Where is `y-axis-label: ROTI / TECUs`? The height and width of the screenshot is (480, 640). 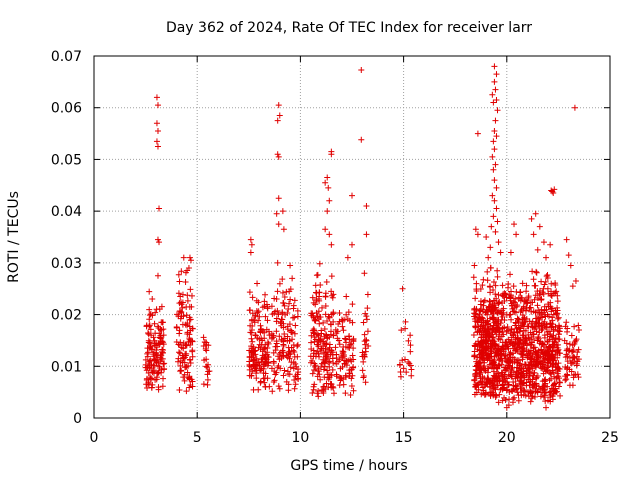 y-axis-label: ROTI / TECUs is located at coordinates (14, 237).